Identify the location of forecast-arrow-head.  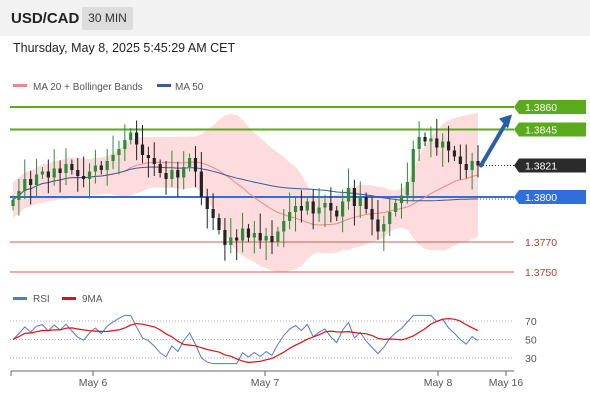
(505, 121).